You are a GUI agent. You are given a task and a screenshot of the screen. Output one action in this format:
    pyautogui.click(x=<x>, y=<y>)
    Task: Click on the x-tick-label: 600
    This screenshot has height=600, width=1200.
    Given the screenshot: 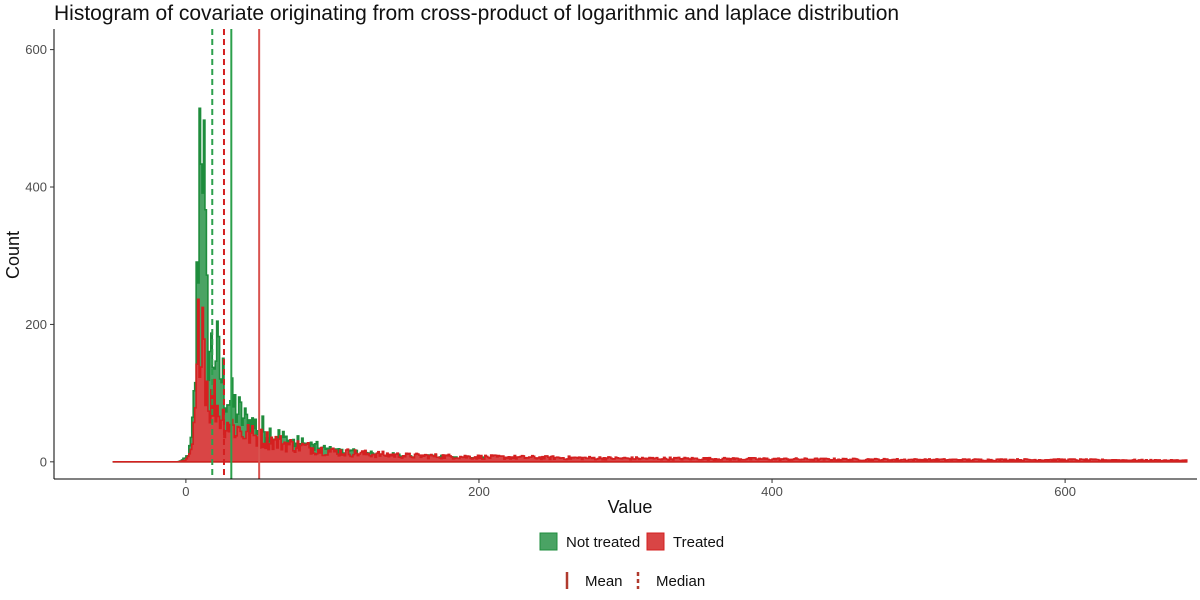 What is the action you would take?
    pyautogui.click(x=1065, y=491)
    